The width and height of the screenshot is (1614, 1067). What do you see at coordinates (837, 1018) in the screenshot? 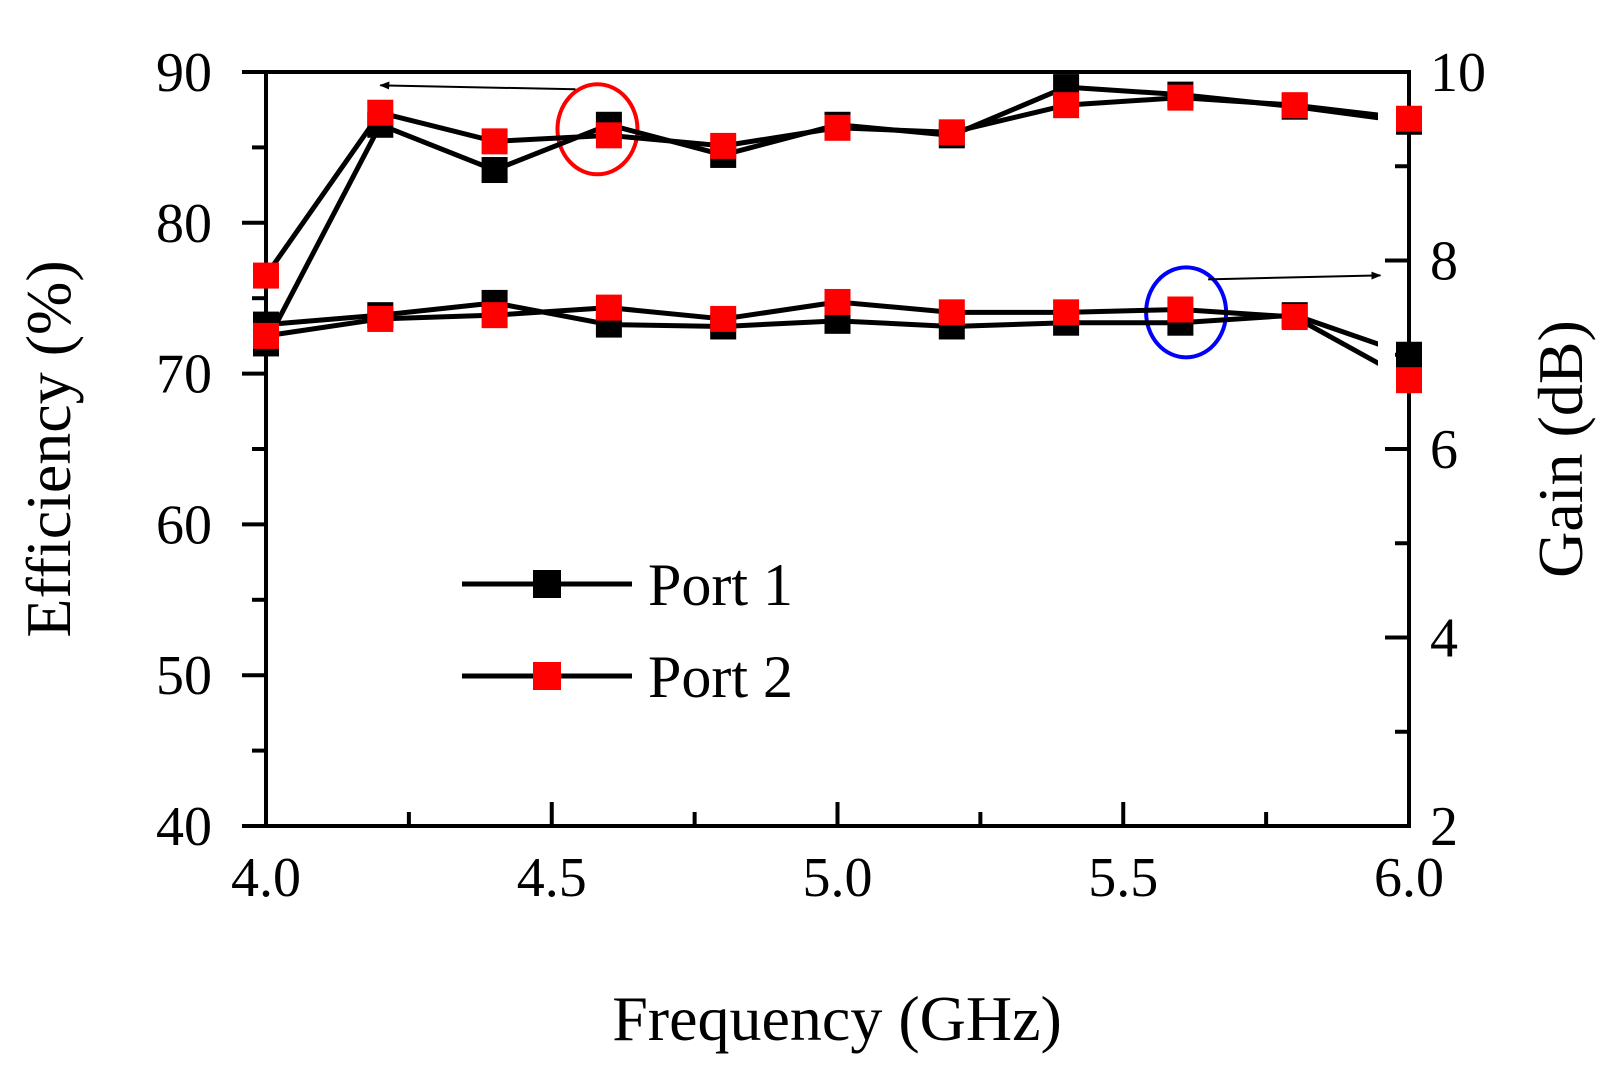
I see `x-axis-title: Frequency (GHz)` at bounding box center [837, 1018].